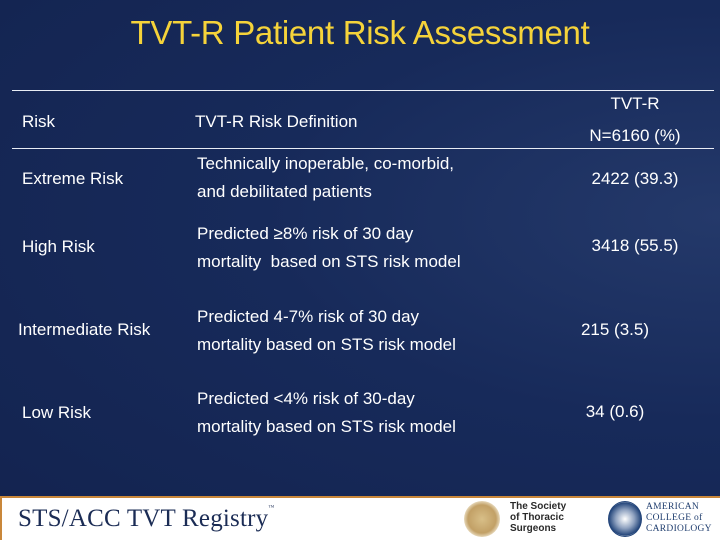  What do you see at coordinates (673, 507) in the screenshot?
I see `acc-logo-line: AMERICAN` at bounding box center [673, 507].